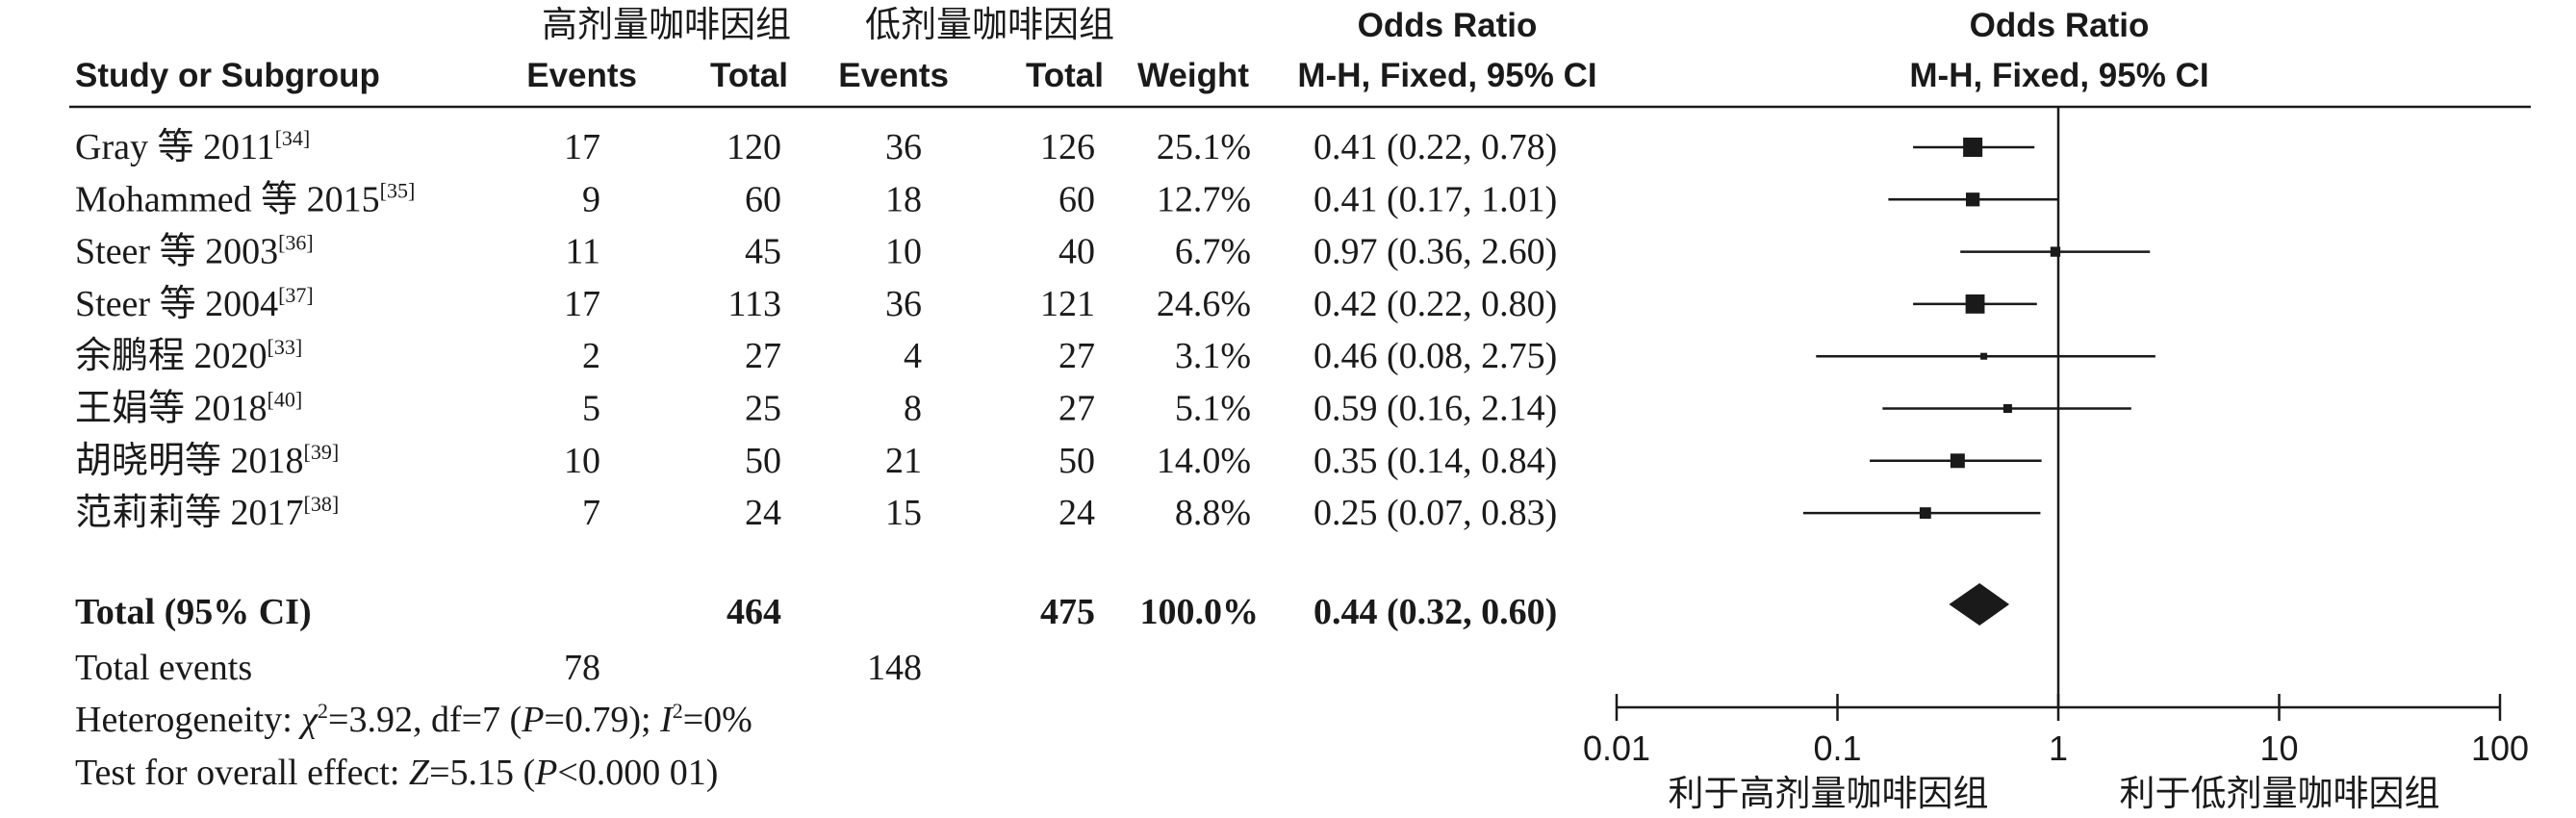 The width and height of the screenshot is (2576, 818). I want to click on study-name: 范莉莉等 2017[38], so click(207, 512).